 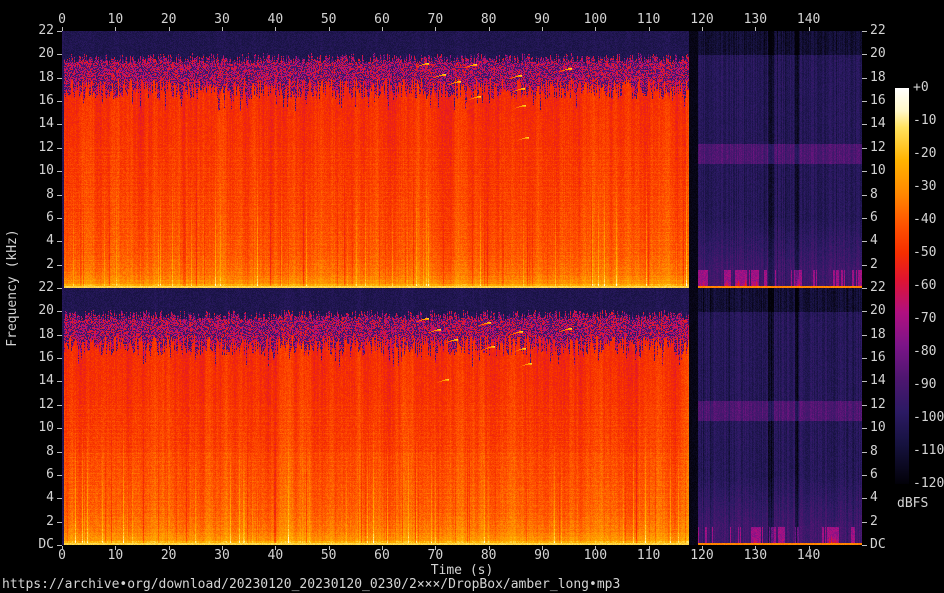 I want to click on x-axis-title: Time (s), so click(x=462, y=570).